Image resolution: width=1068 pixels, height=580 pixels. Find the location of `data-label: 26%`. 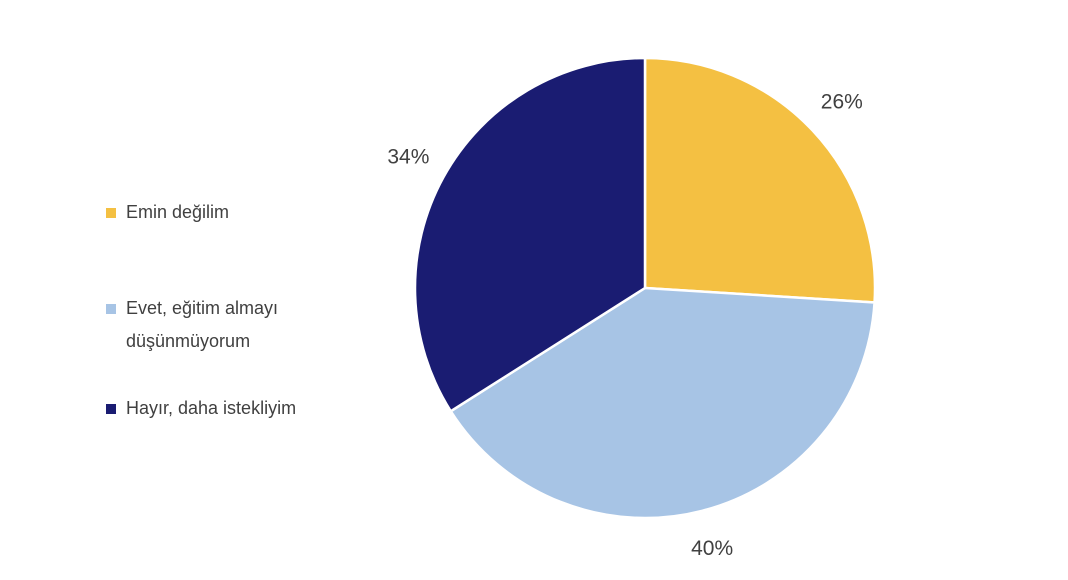

data-label: 26% is located at coordinates (842, 102).